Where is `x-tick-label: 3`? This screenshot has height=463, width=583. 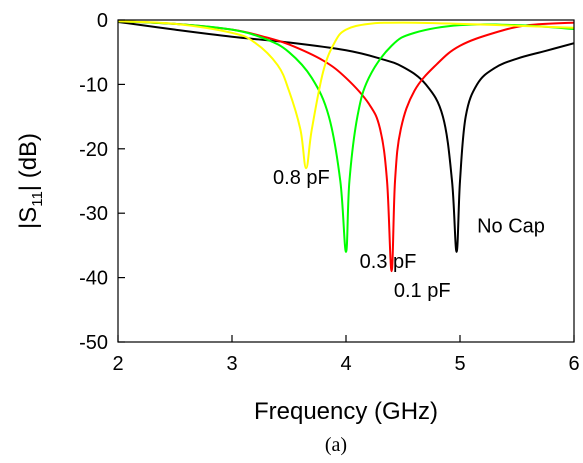
x-tick-label: 3 is located at coordinates (231, 364).